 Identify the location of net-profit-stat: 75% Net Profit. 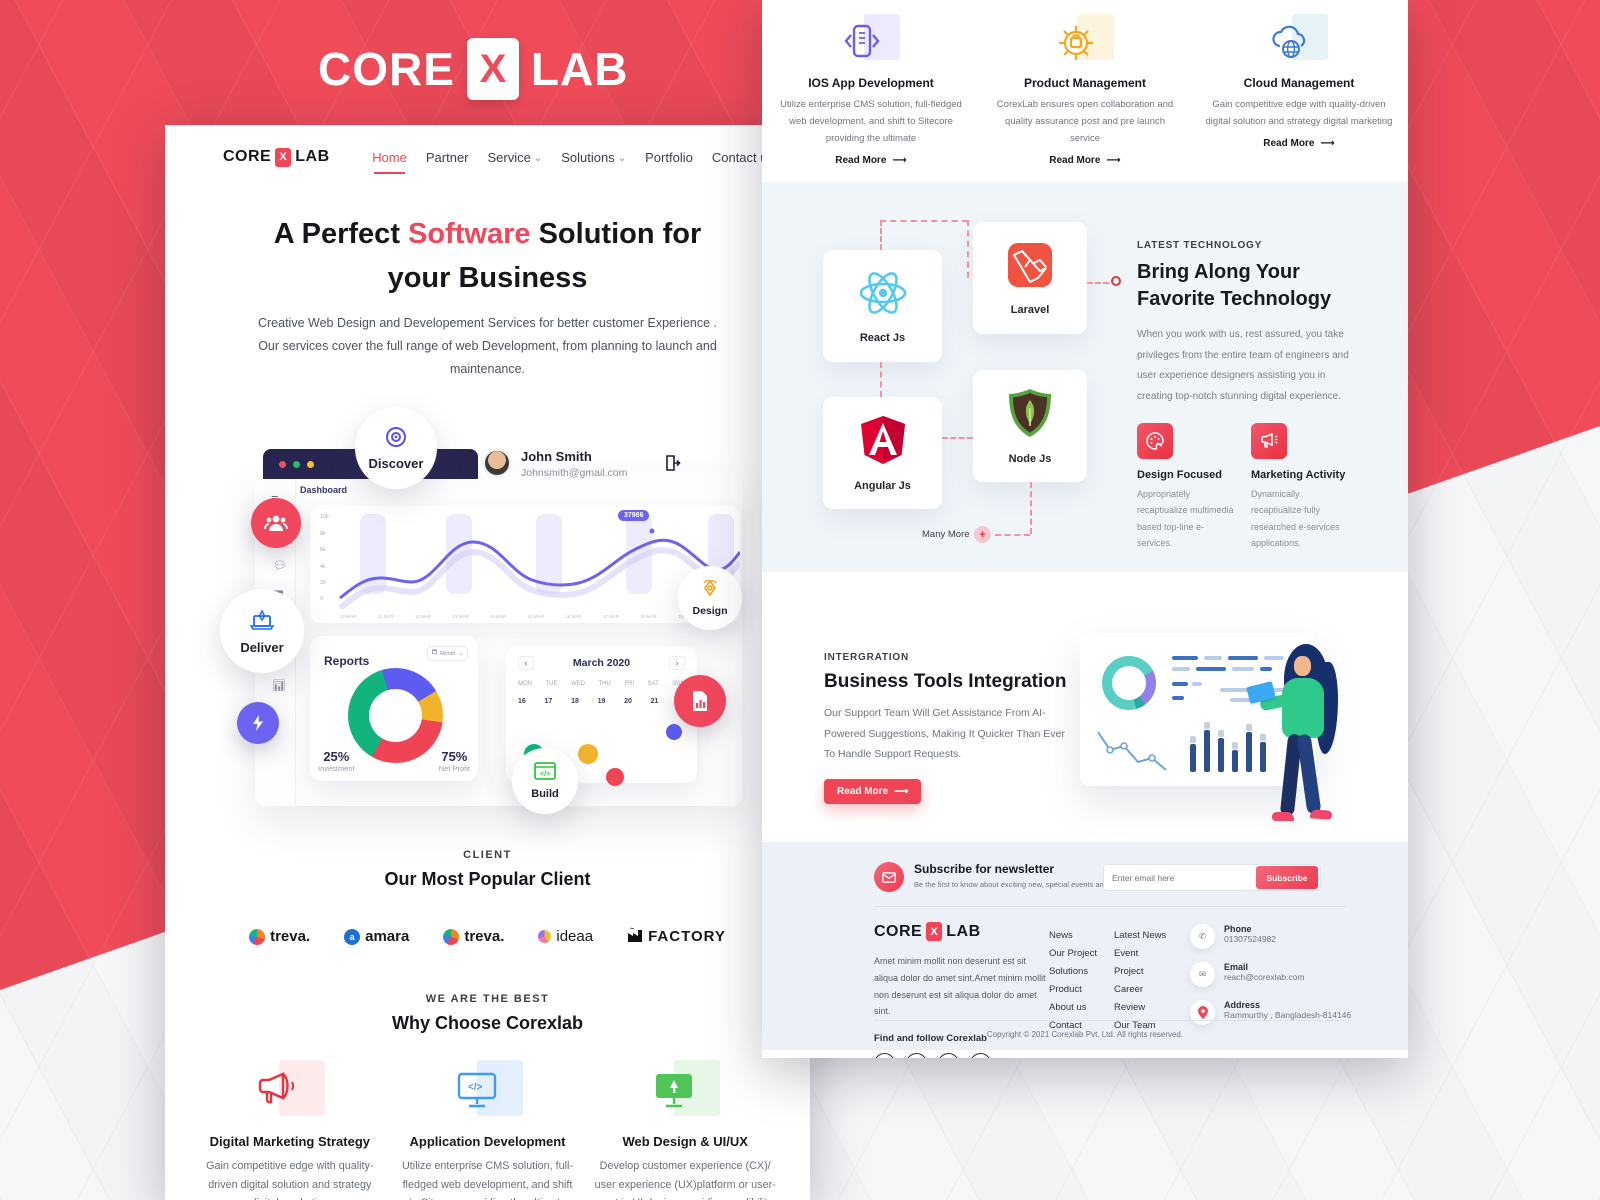
(454, 761).